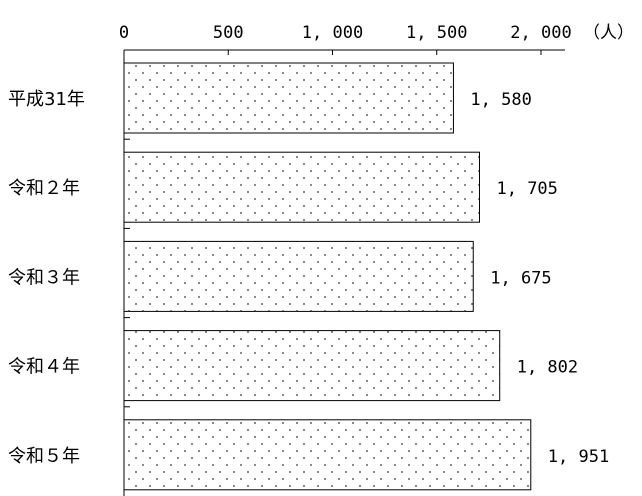 The width and height of the screenshot is (642, 496). What do you see at coordinates (578, 457) in the screenshot?
I see `value-label: 1, 951` at bounding box center [578, 457].